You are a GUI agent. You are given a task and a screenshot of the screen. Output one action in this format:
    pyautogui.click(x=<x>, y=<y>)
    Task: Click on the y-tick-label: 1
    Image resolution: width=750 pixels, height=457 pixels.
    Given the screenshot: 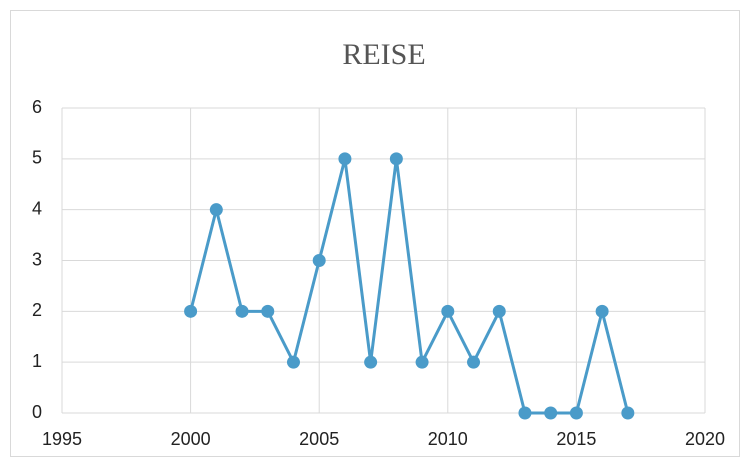 What is the action you would take?
    pyautogui.click(x=37, y=361)
    